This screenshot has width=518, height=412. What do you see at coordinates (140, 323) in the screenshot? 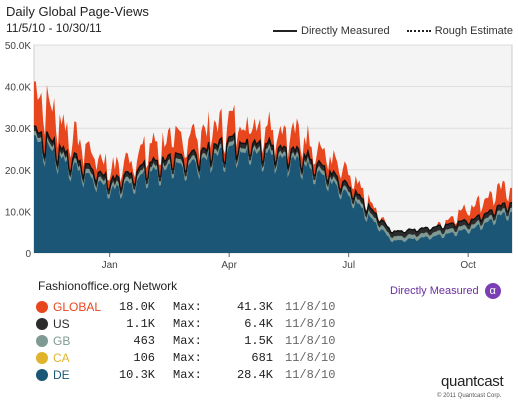
I see `region-value: 1.1K` at bounding box center [140, 323].